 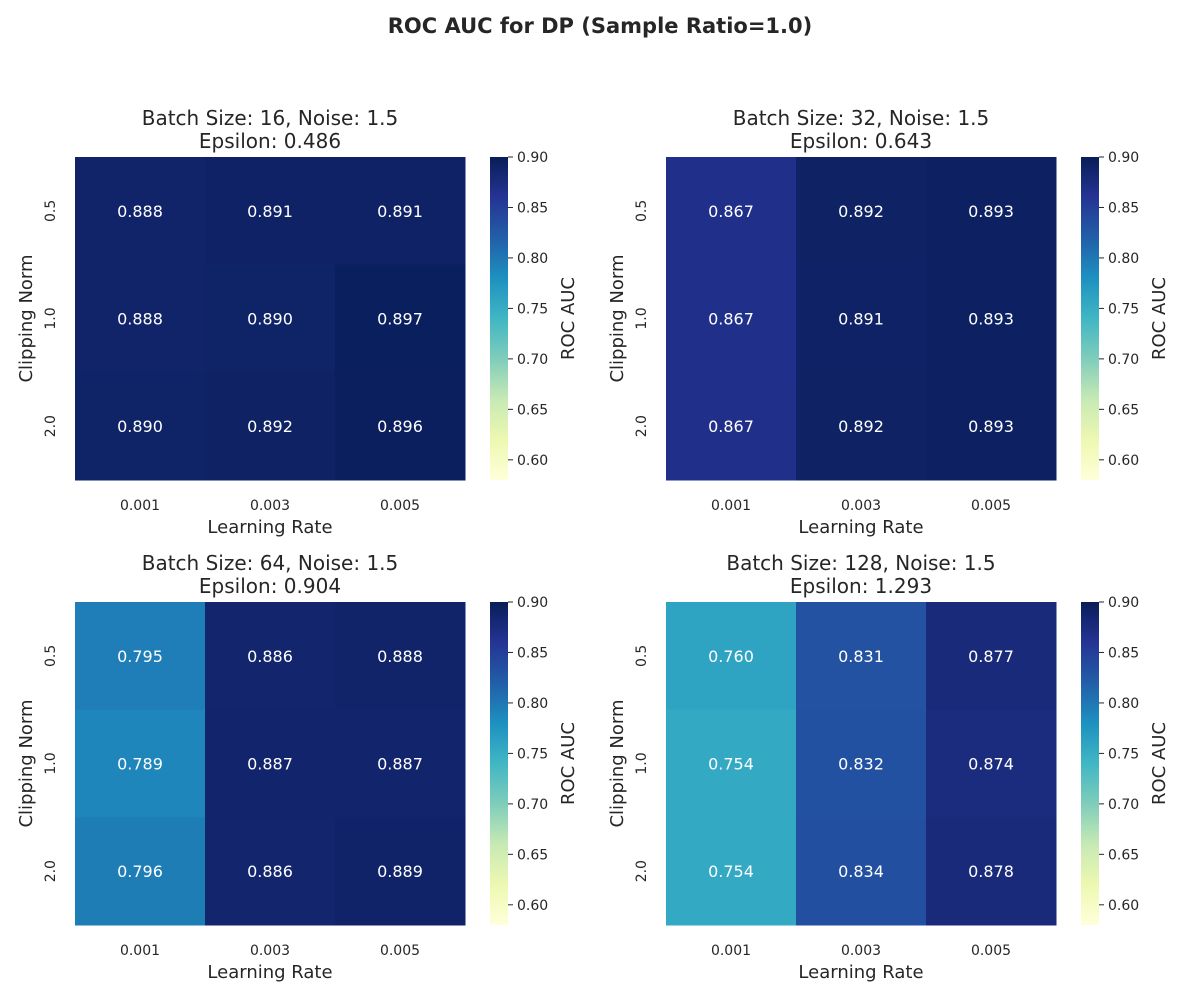 What do you see at coordinates (400, 871) in the screenshot?
I see `cell-label: 0.889` at bounding box center [400, 871].